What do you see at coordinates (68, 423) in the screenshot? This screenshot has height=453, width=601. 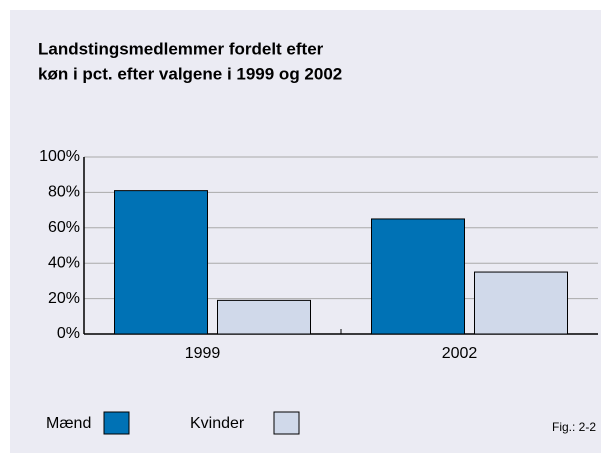 I see `legend-label: Mænd` at bounding box center [68, 423].